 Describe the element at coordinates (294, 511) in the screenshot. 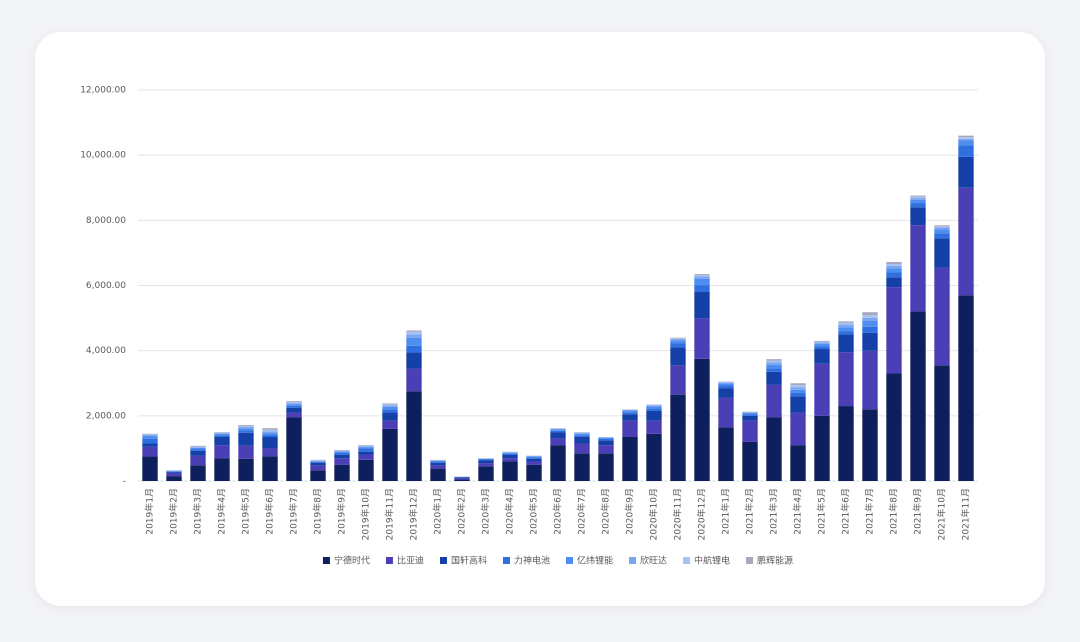

I see `x-tick-label: 2019年7月` at that location.